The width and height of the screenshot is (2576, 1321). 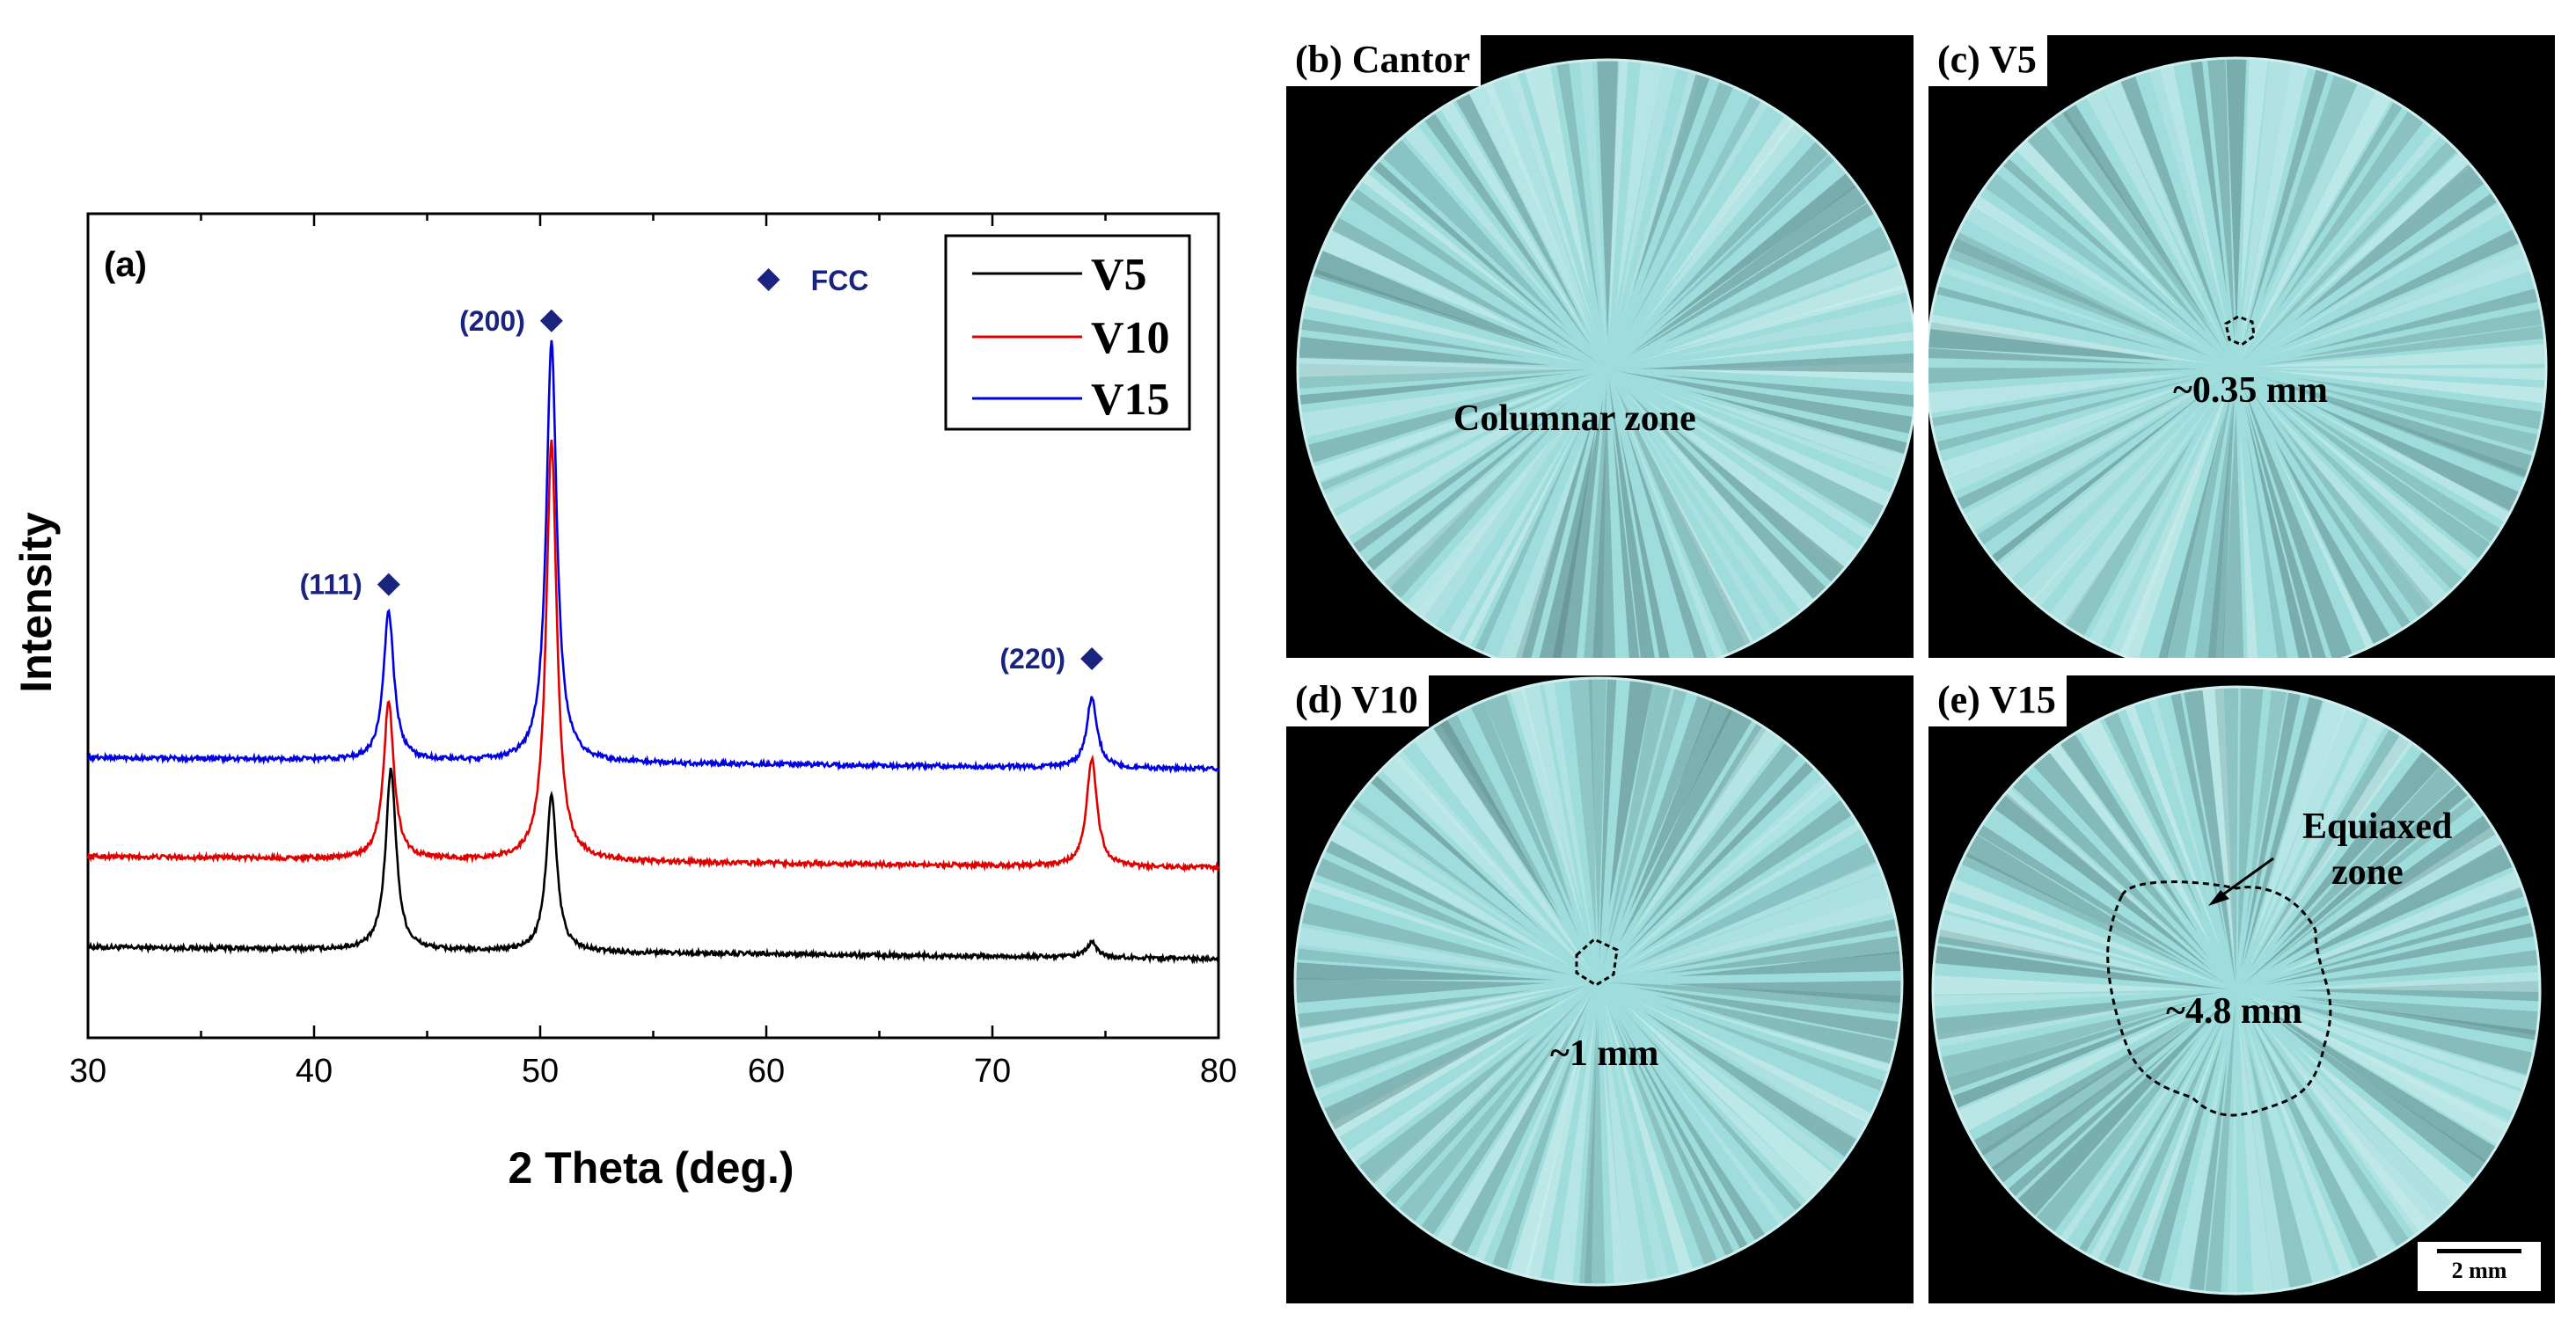 I want to click on scale-bar-label: 2 mm, so click(x=2479, y=1270).